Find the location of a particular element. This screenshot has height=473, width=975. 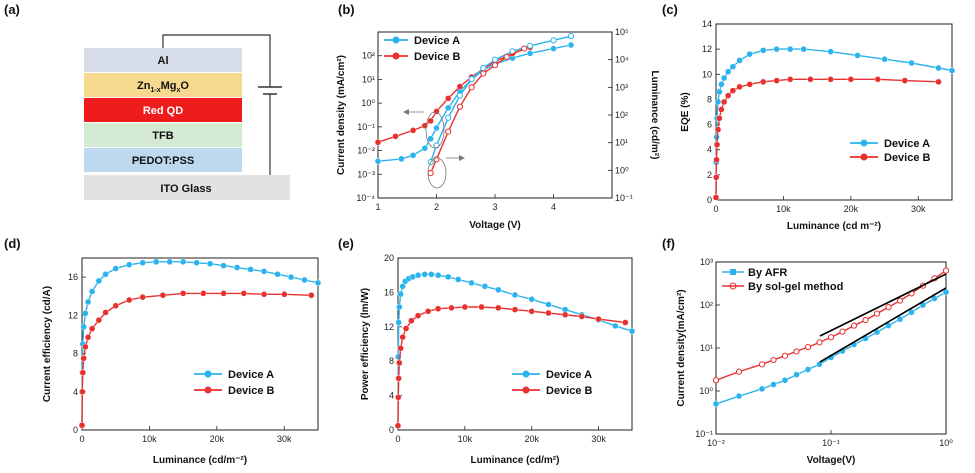

chart-c-legend-marker-b is located at coordinates (864, 157).